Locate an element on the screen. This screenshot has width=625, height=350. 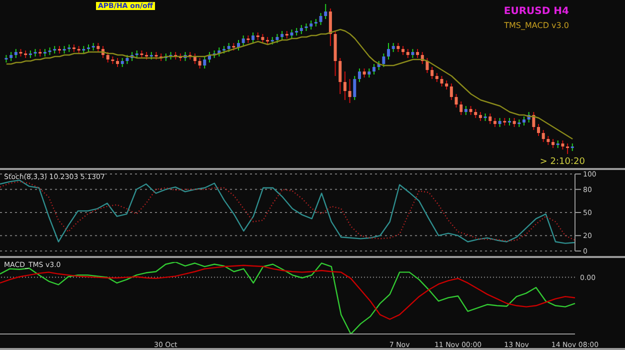
text: TMS_MACD v3.0 is located at coordinates (536, 25).